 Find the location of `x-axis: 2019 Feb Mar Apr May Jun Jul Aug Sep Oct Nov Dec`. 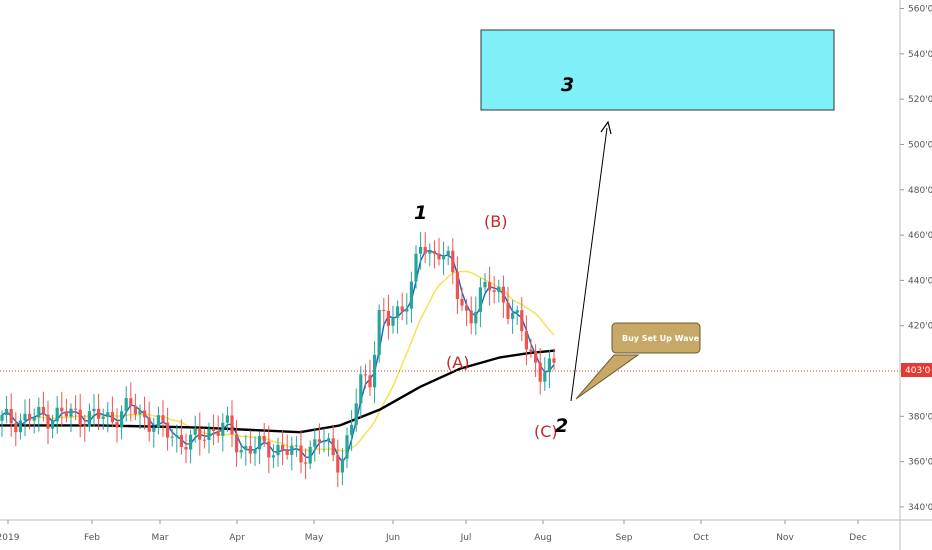

x-axis: 2019 Feb Mar Apr May Jun Jul Aug Sep Oct Nov Dec is located at coordinates (466, 531).